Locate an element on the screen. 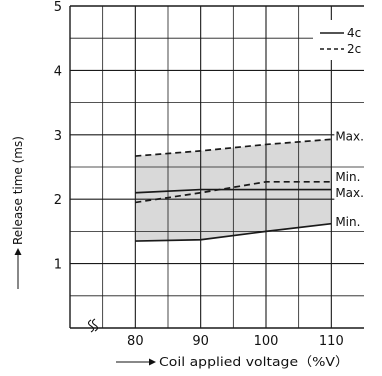  y-tick-label: 2 is located at coordinates (58, 200).